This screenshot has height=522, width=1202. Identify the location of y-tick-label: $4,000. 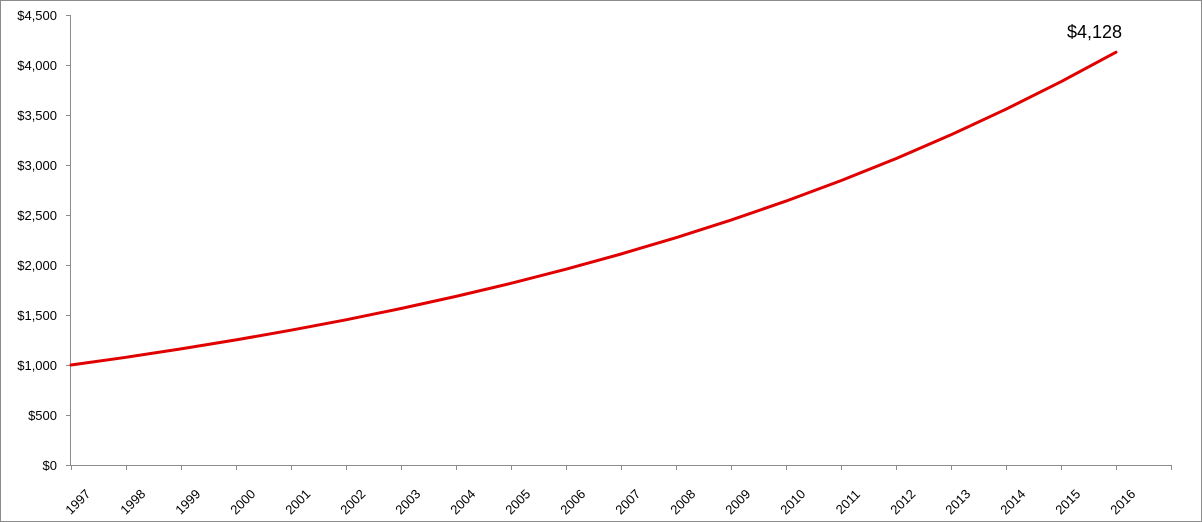
(37, 65).